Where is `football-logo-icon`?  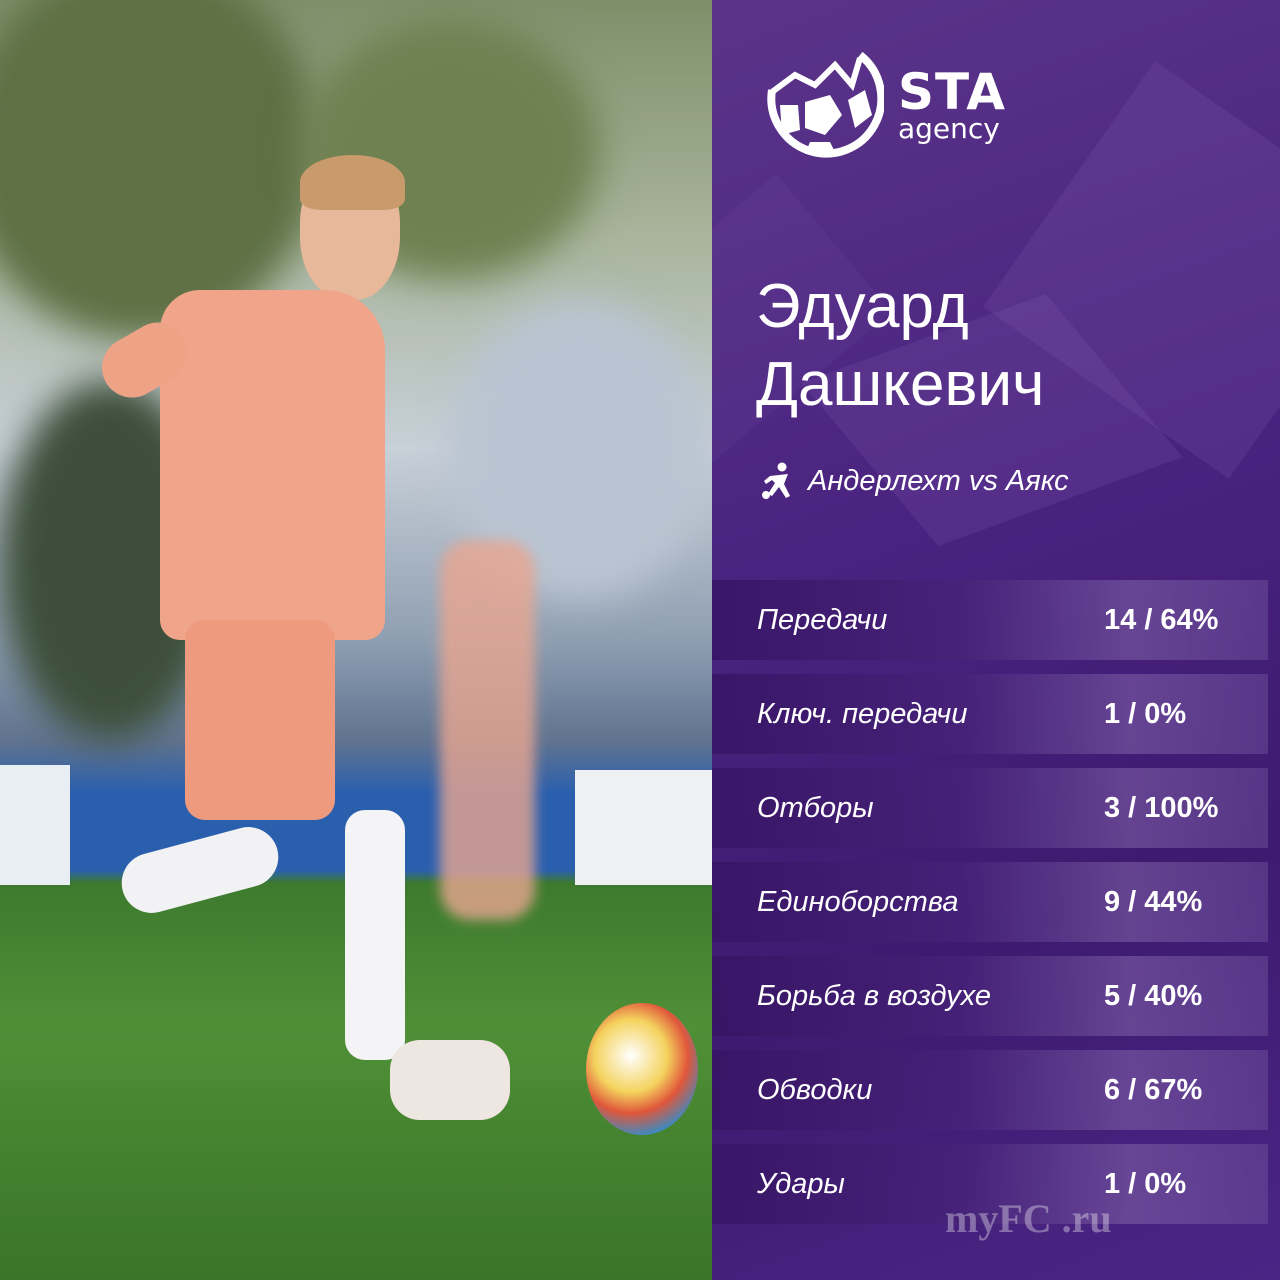 football-logo-icon is located at coordinates (825, 104).